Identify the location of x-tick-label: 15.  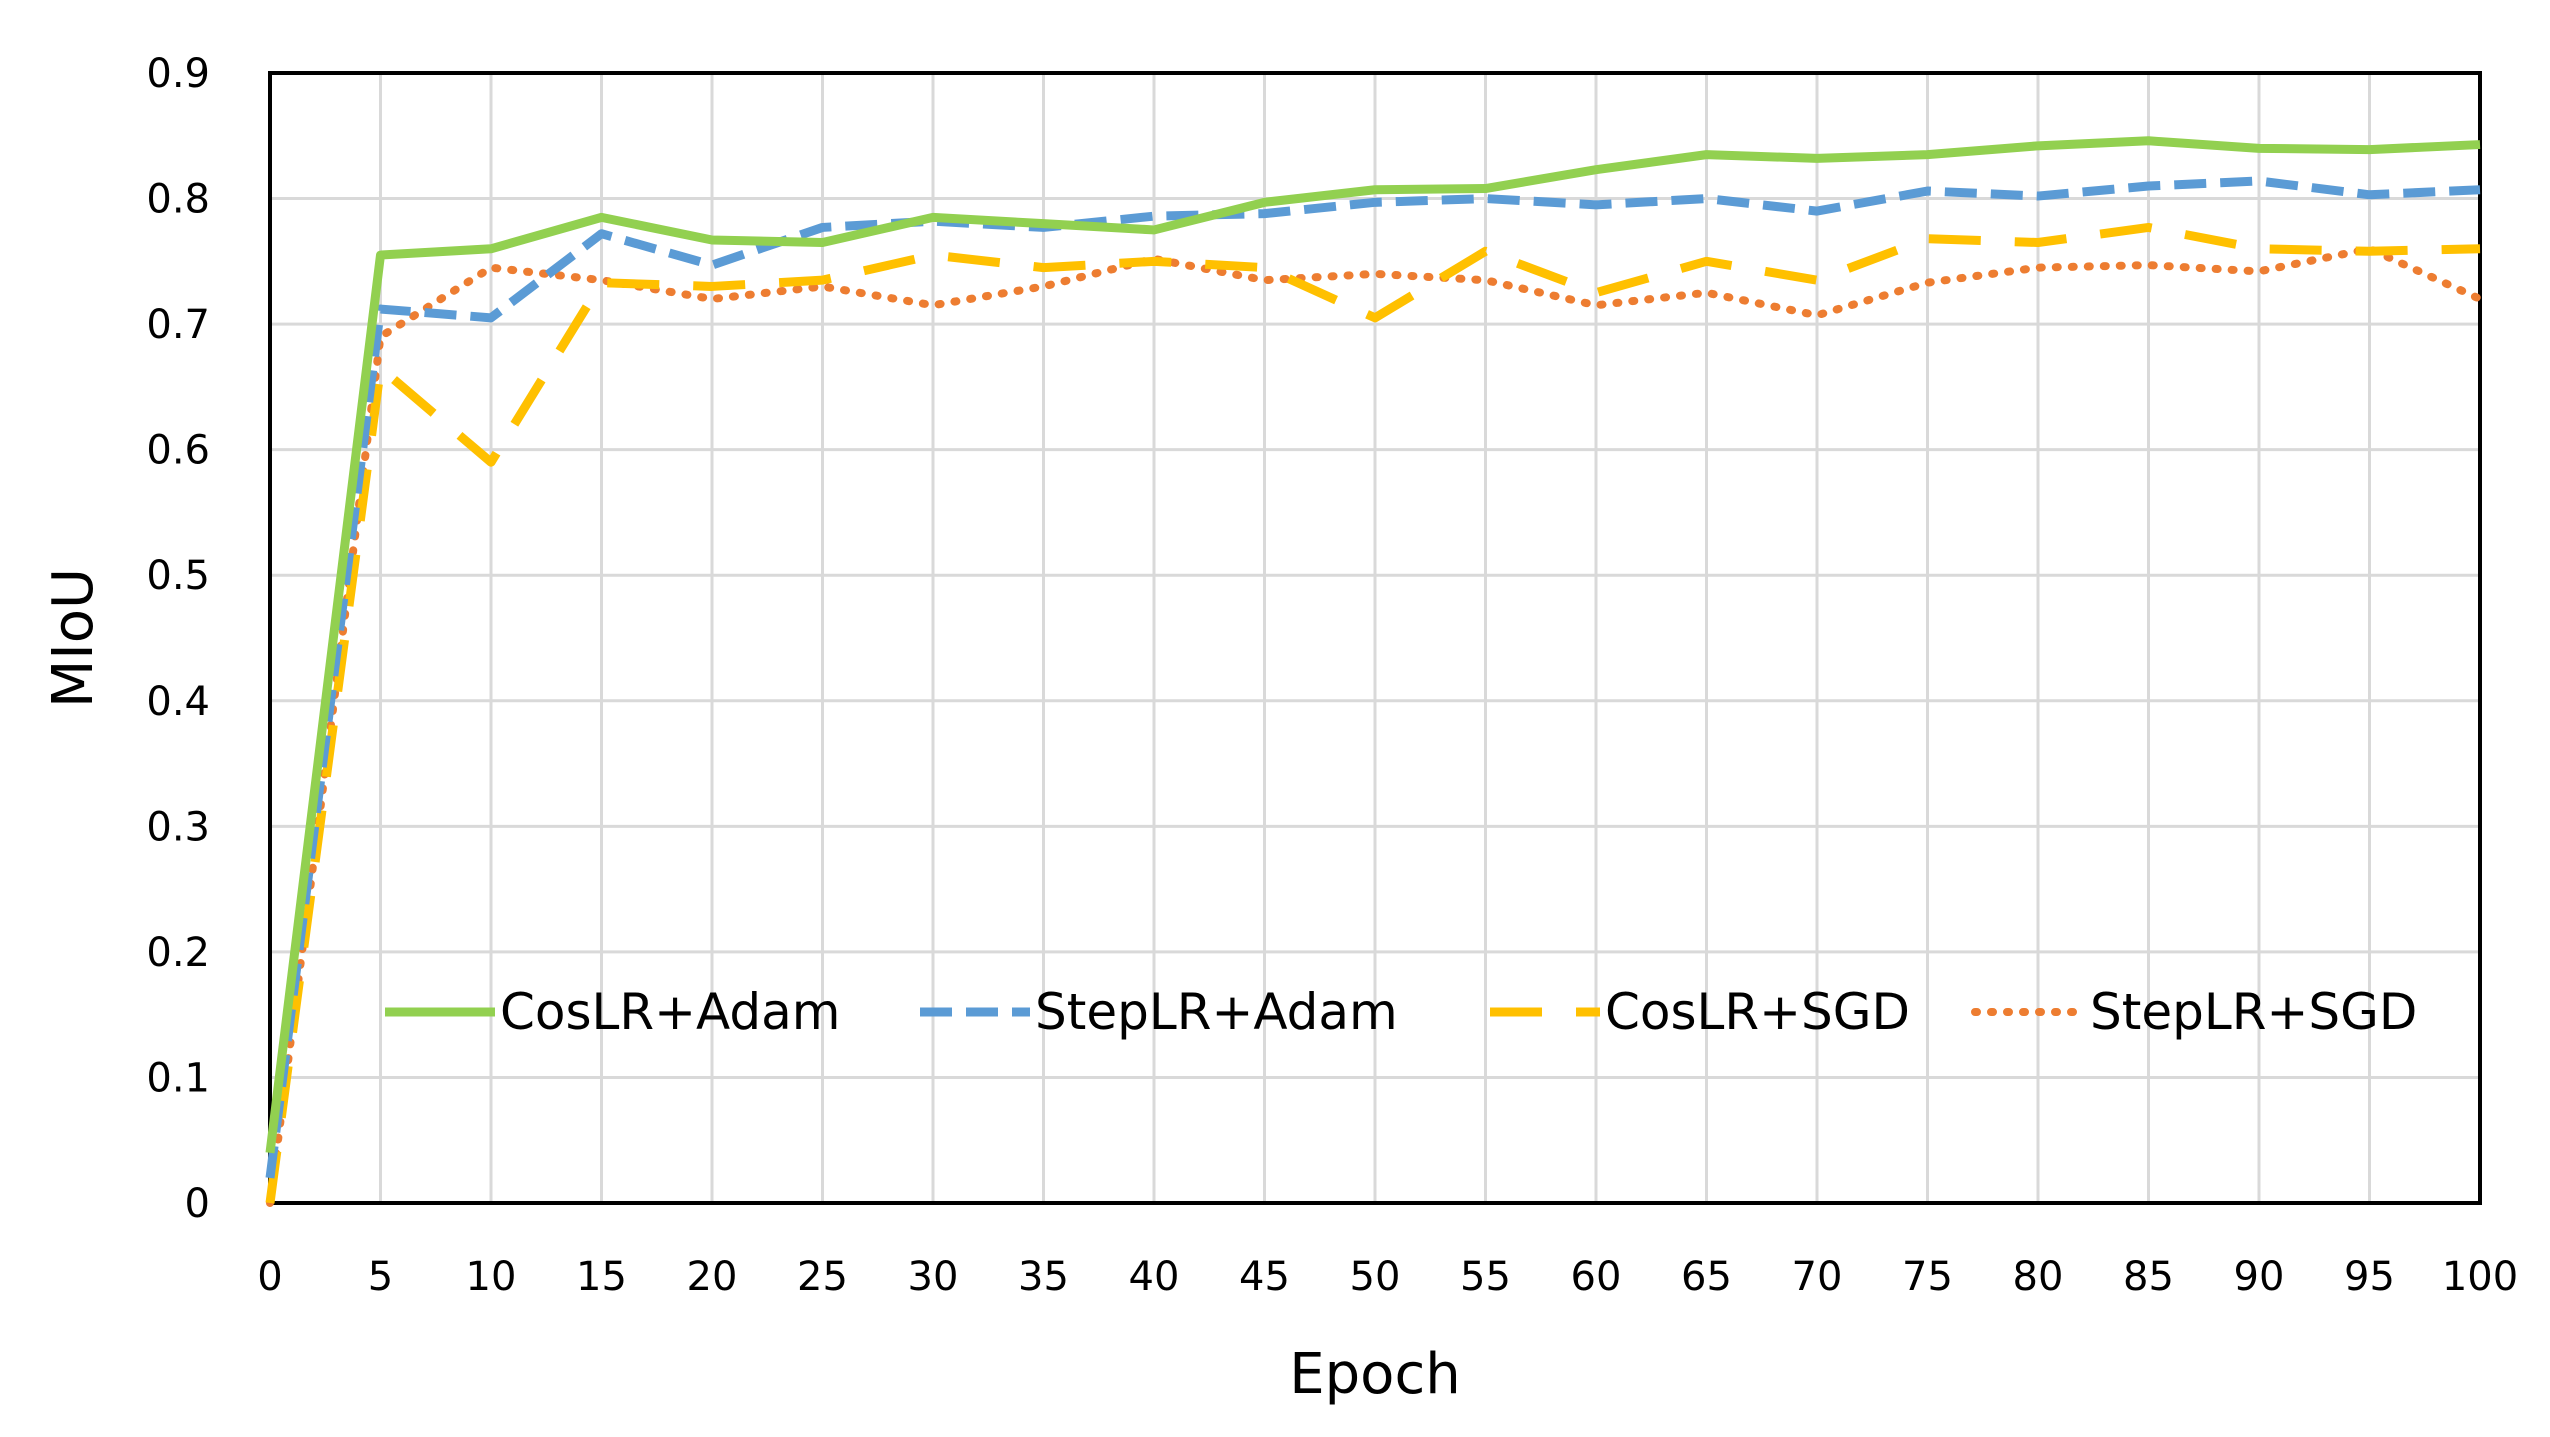
(601, 1277).